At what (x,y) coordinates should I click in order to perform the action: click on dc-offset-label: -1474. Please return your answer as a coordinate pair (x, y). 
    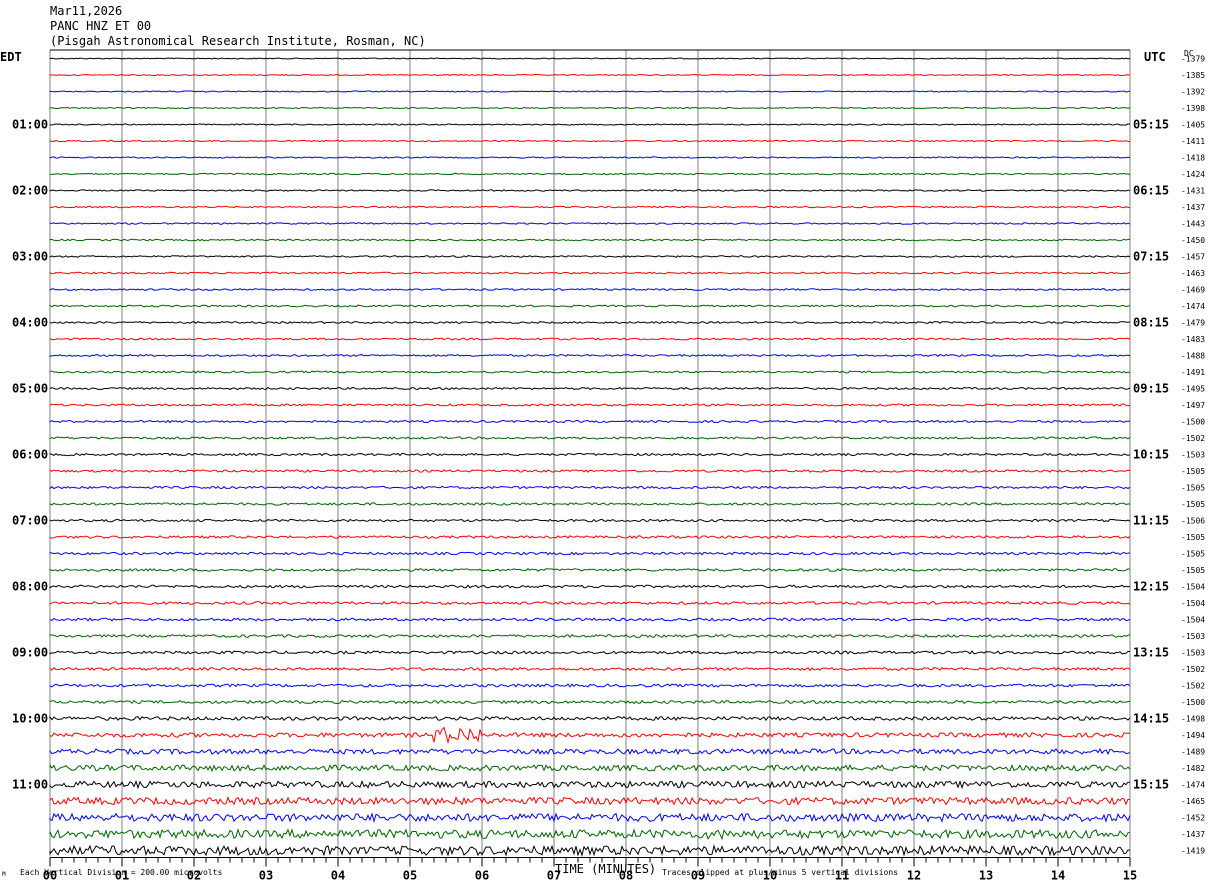
    Looking at the image, I should click on (1193, 785).